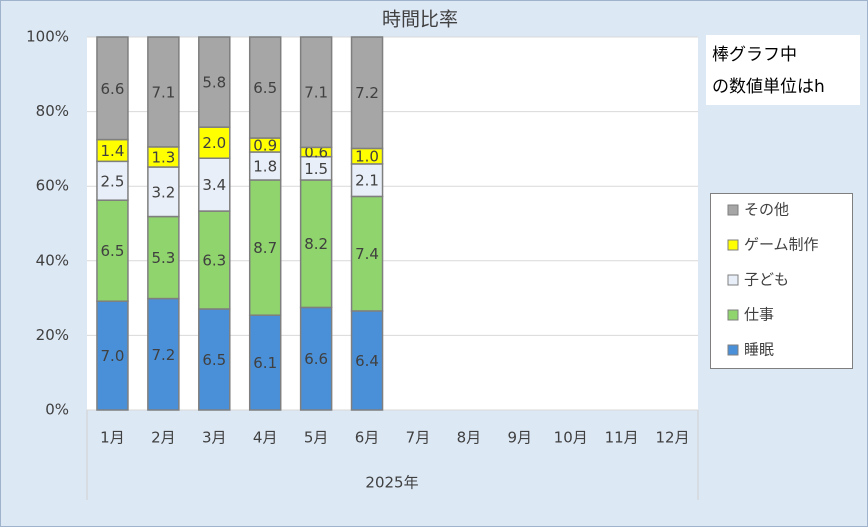  Describe the element at coordinates (163, 438) in the screenshot. I see `x-tick-label: 2月` at that location.